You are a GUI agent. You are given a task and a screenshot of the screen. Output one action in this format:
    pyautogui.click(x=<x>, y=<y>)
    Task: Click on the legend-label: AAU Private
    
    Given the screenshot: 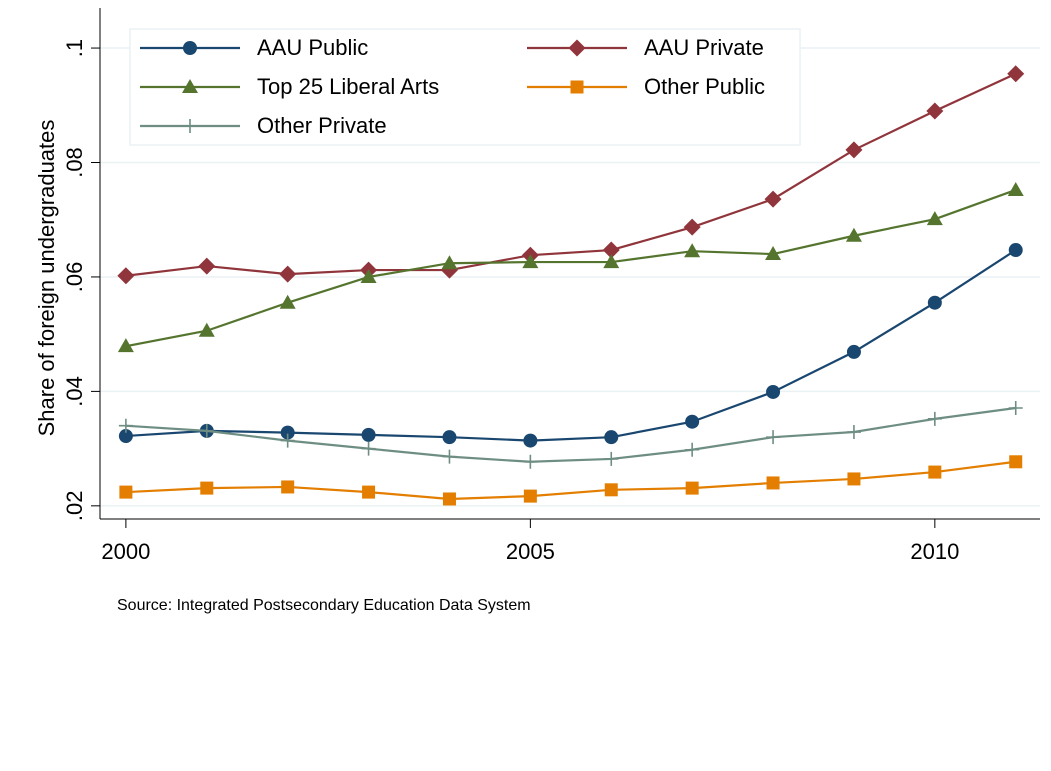 What is the action you would take?
    pyautogui.click(x=704, y=47)
    